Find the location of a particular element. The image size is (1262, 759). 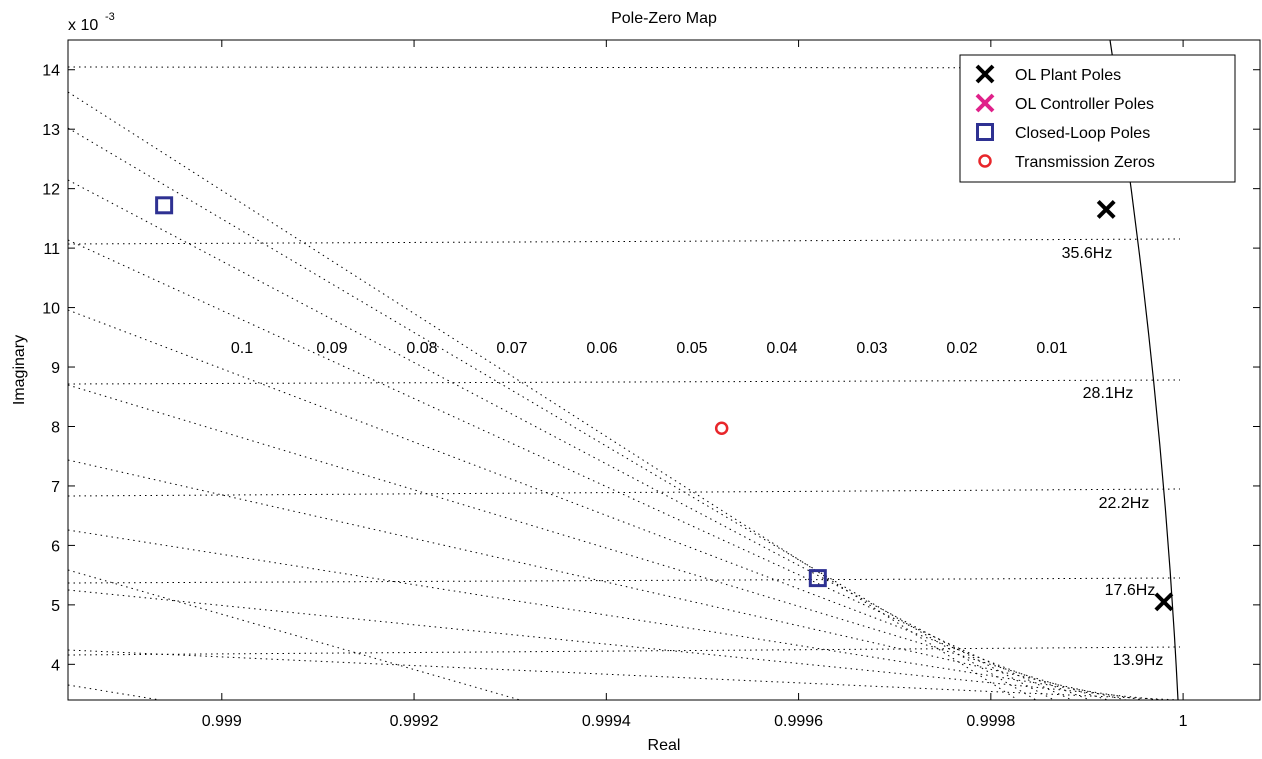

x-tick-label: 0.999 is located at coordinates (222, 721).